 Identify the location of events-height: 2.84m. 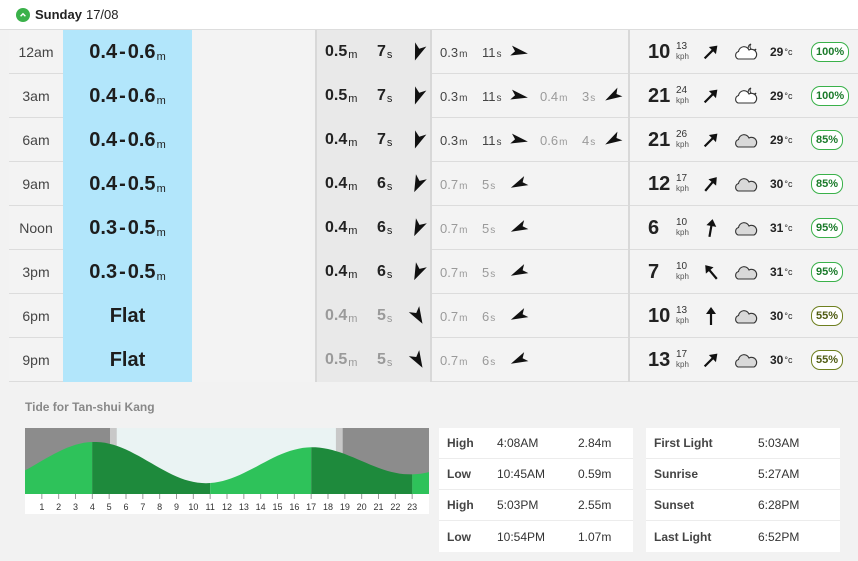
(595, 443).